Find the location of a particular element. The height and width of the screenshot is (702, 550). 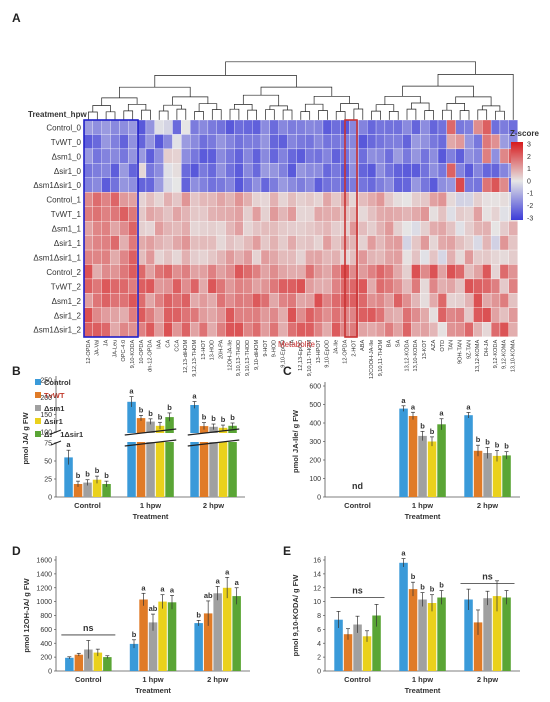

y-tick-label: 1000 is located at coordinates (44, 602).